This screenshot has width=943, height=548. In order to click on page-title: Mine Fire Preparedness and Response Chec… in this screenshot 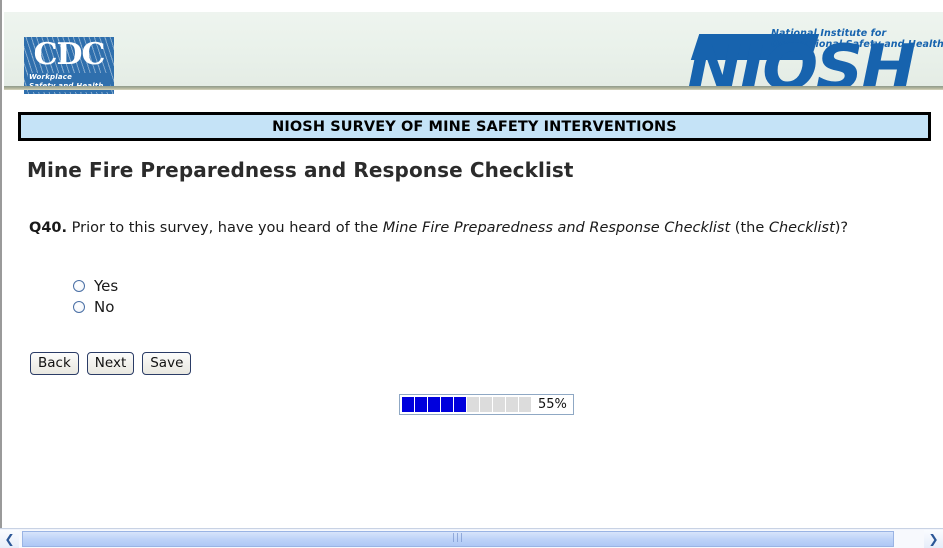, I will do `click(300, 170)`.